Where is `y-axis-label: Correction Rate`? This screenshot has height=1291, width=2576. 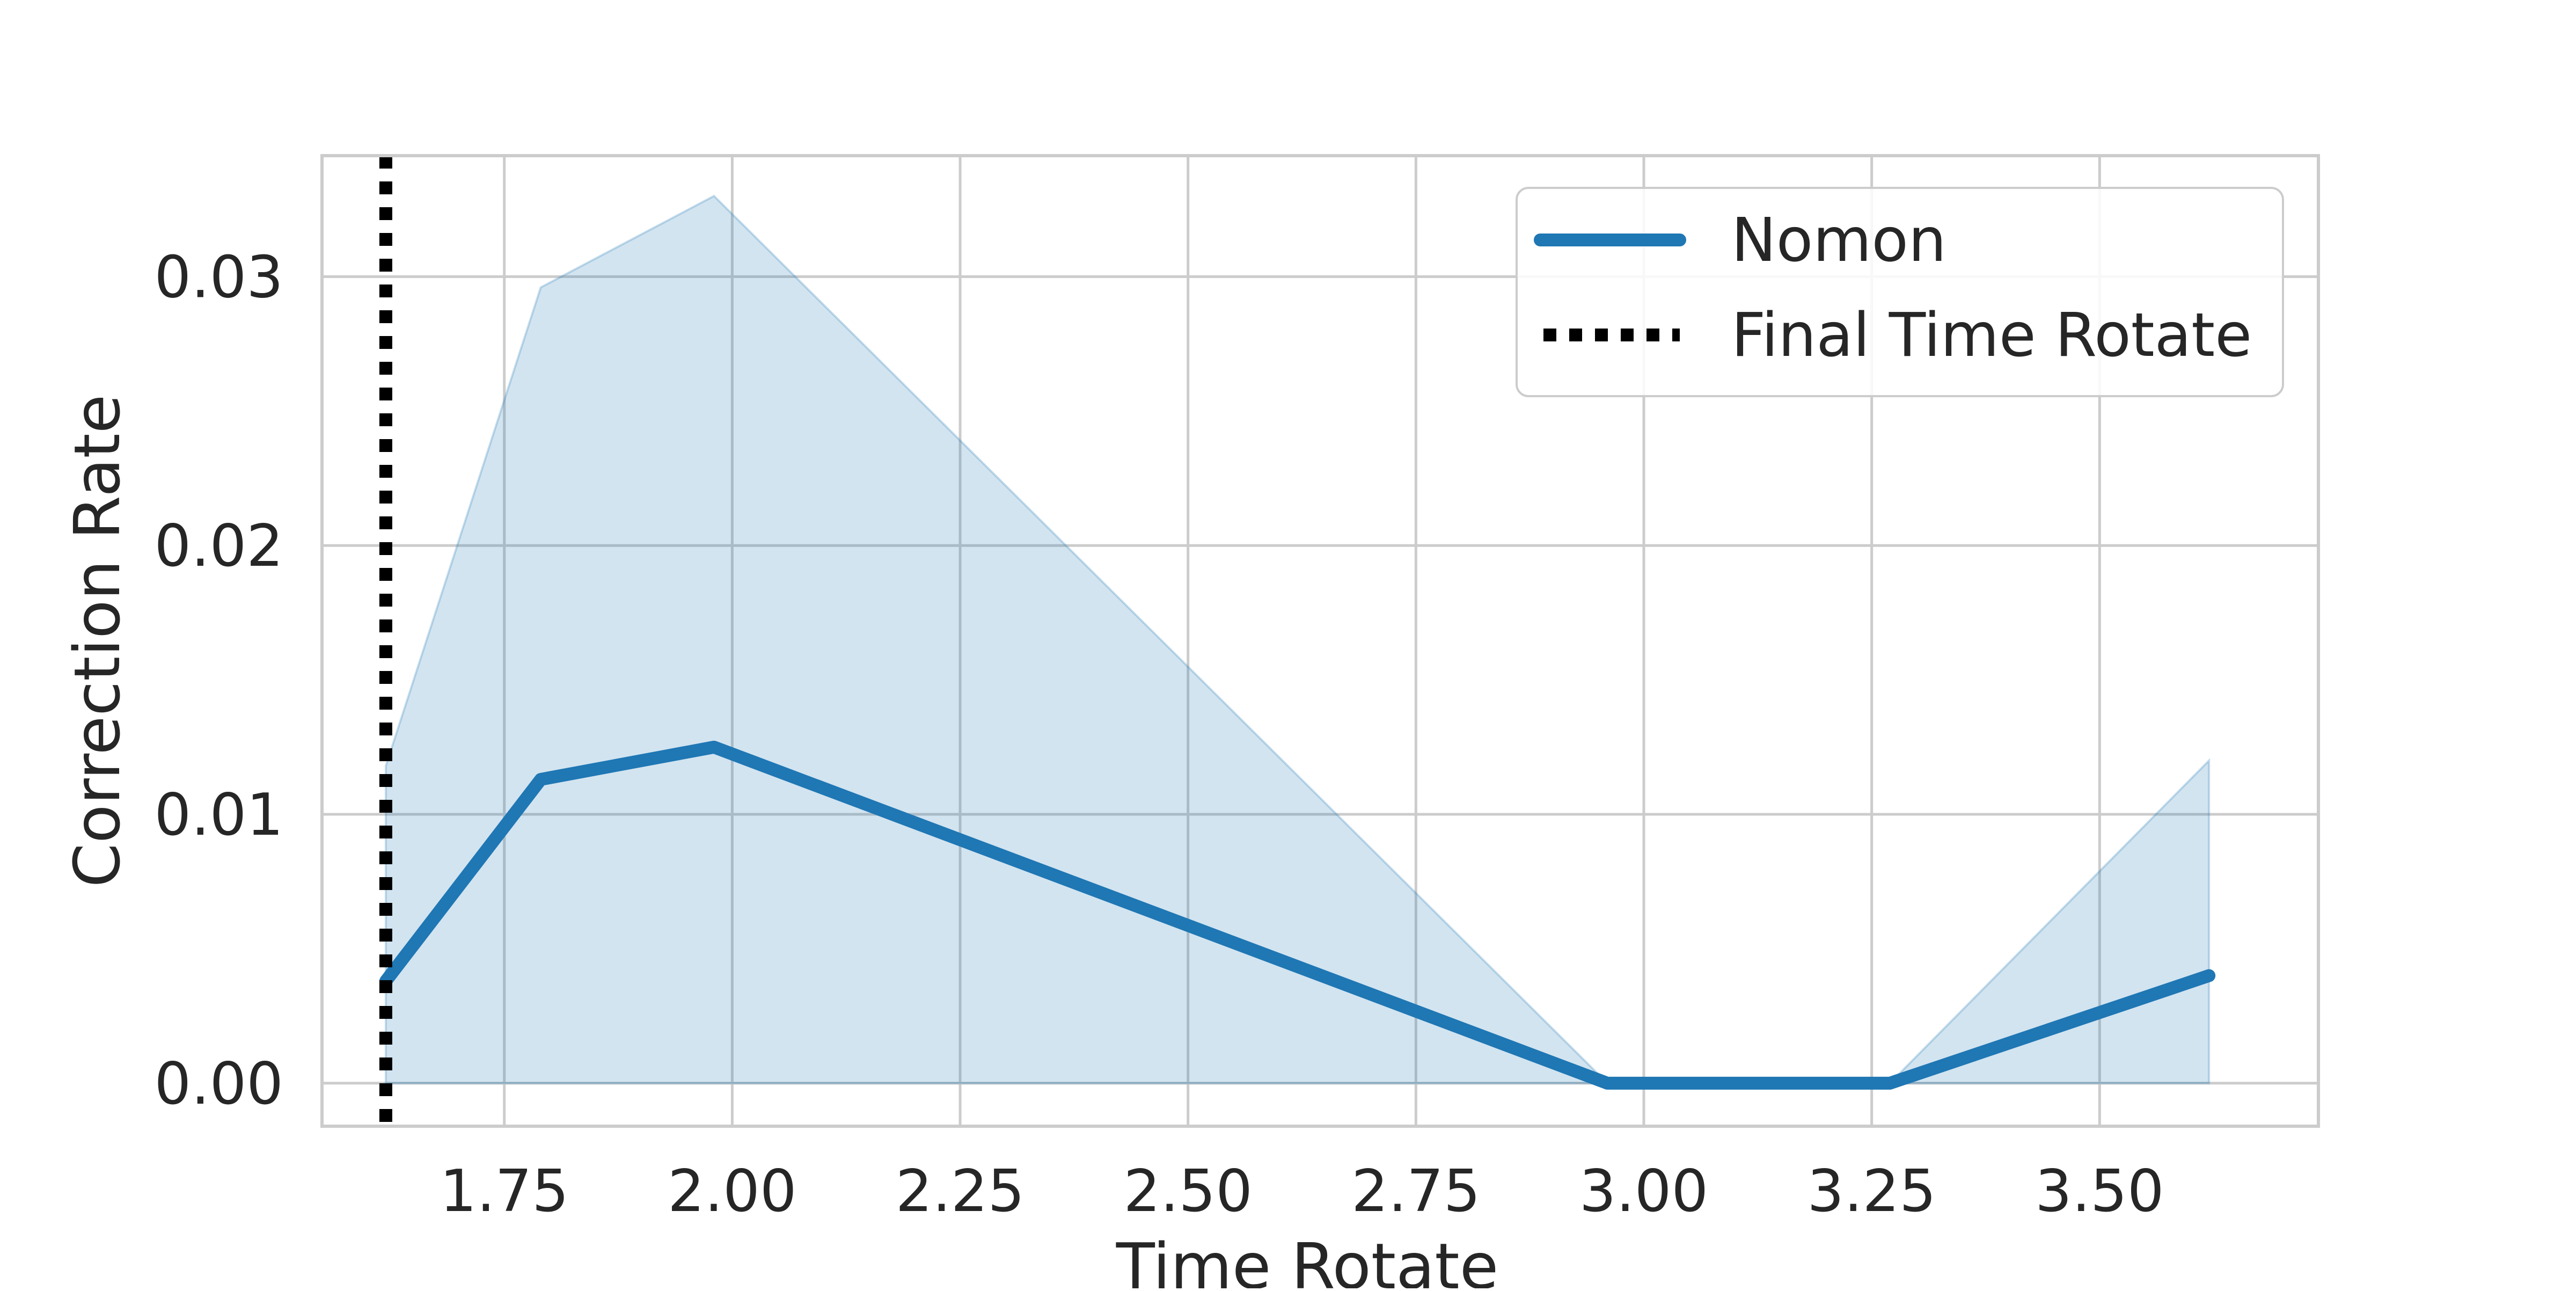 y-axis-label: Correction Rate is located at coordinates (97, 641).